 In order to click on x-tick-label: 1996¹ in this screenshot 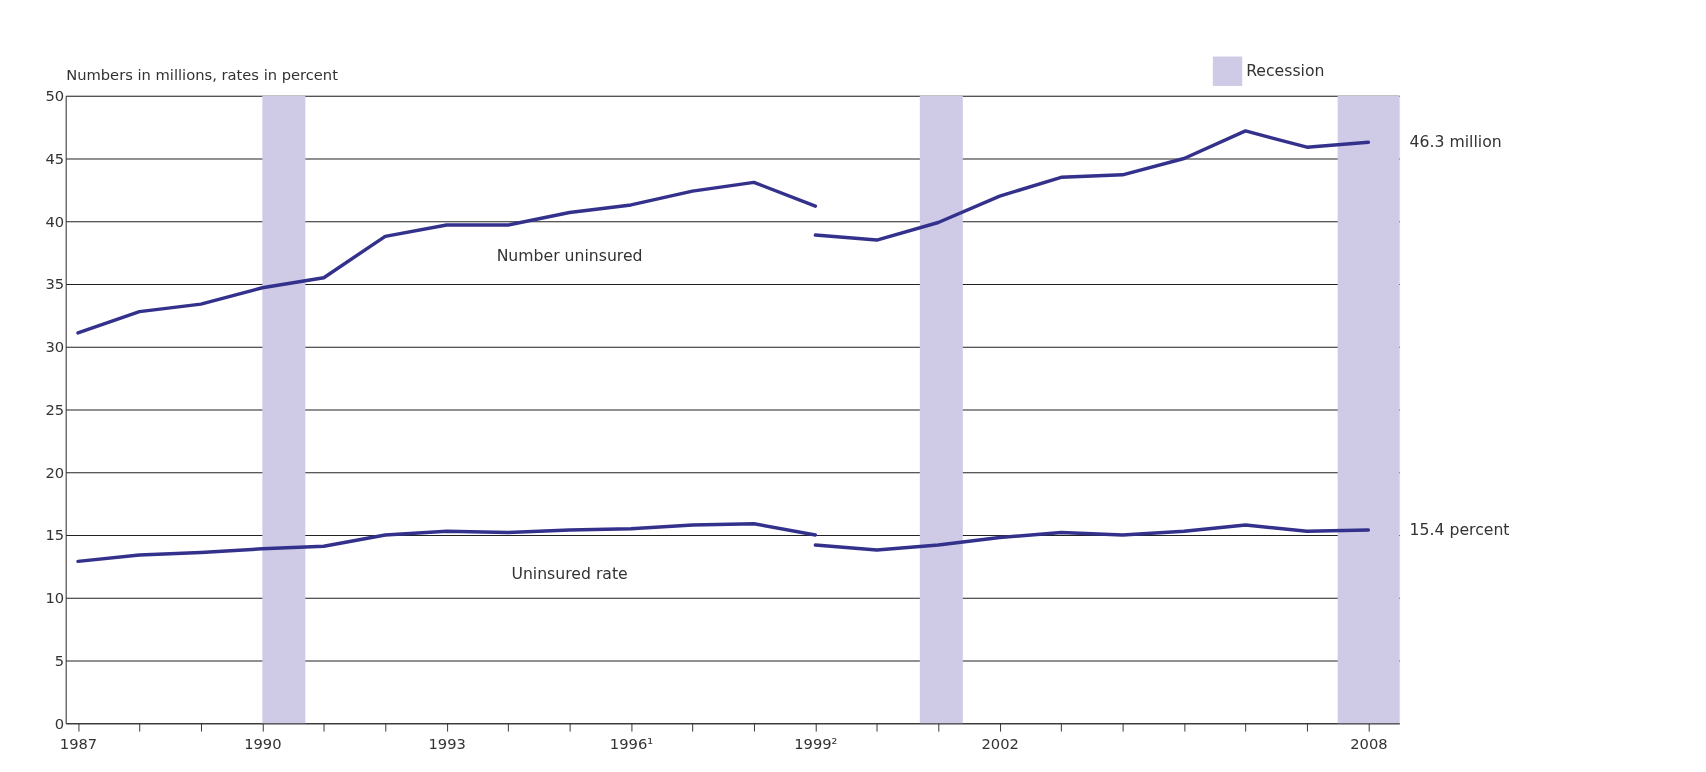, I will do `click(631, 744)`.